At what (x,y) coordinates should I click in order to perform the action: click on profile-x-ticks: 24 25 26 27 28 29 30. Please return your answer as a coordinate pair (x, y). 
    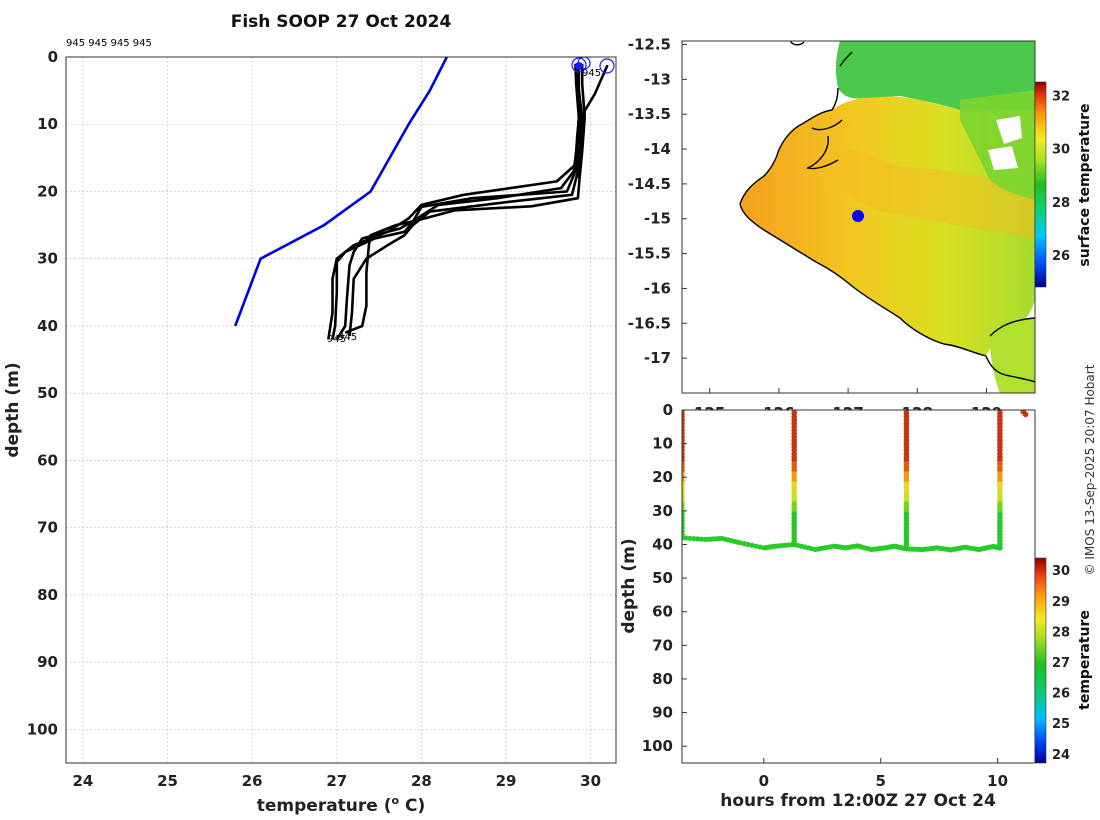
    Looking at the image, I should click on (336, 781).